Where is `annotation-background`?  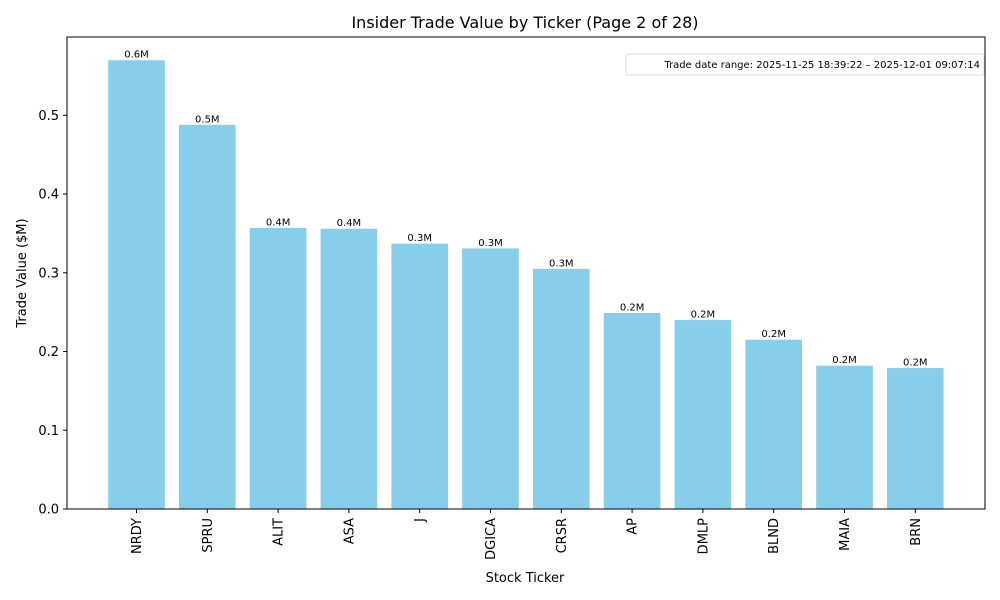
annotation-background is located at coordinates (805, 64).